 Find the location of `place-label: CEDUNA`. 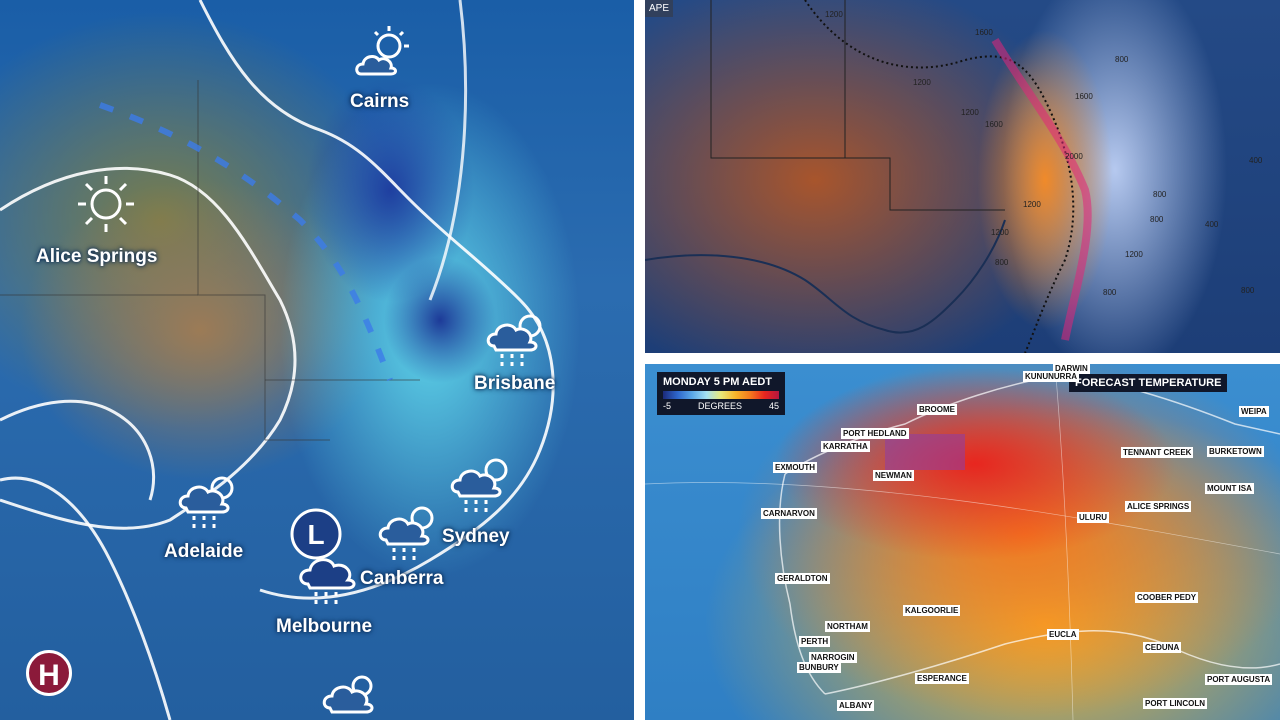

place-label: CEDUNA is located at coordinates (1162, 647).